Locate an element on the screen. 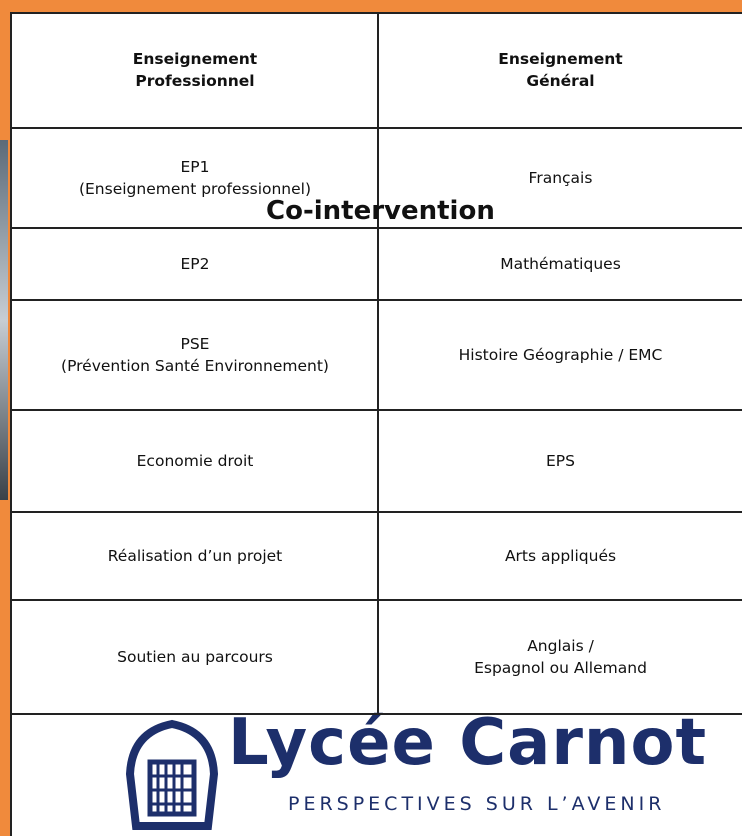 This screenshot has width=742, height=836. cell-line: Histoire Géographie / EMC is located at coordinates (560, 355).